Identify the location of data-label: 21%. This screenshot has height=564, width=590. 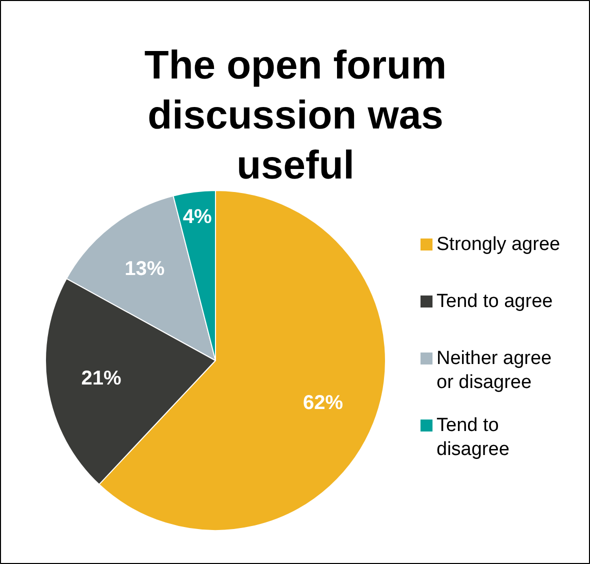
(101, 379).